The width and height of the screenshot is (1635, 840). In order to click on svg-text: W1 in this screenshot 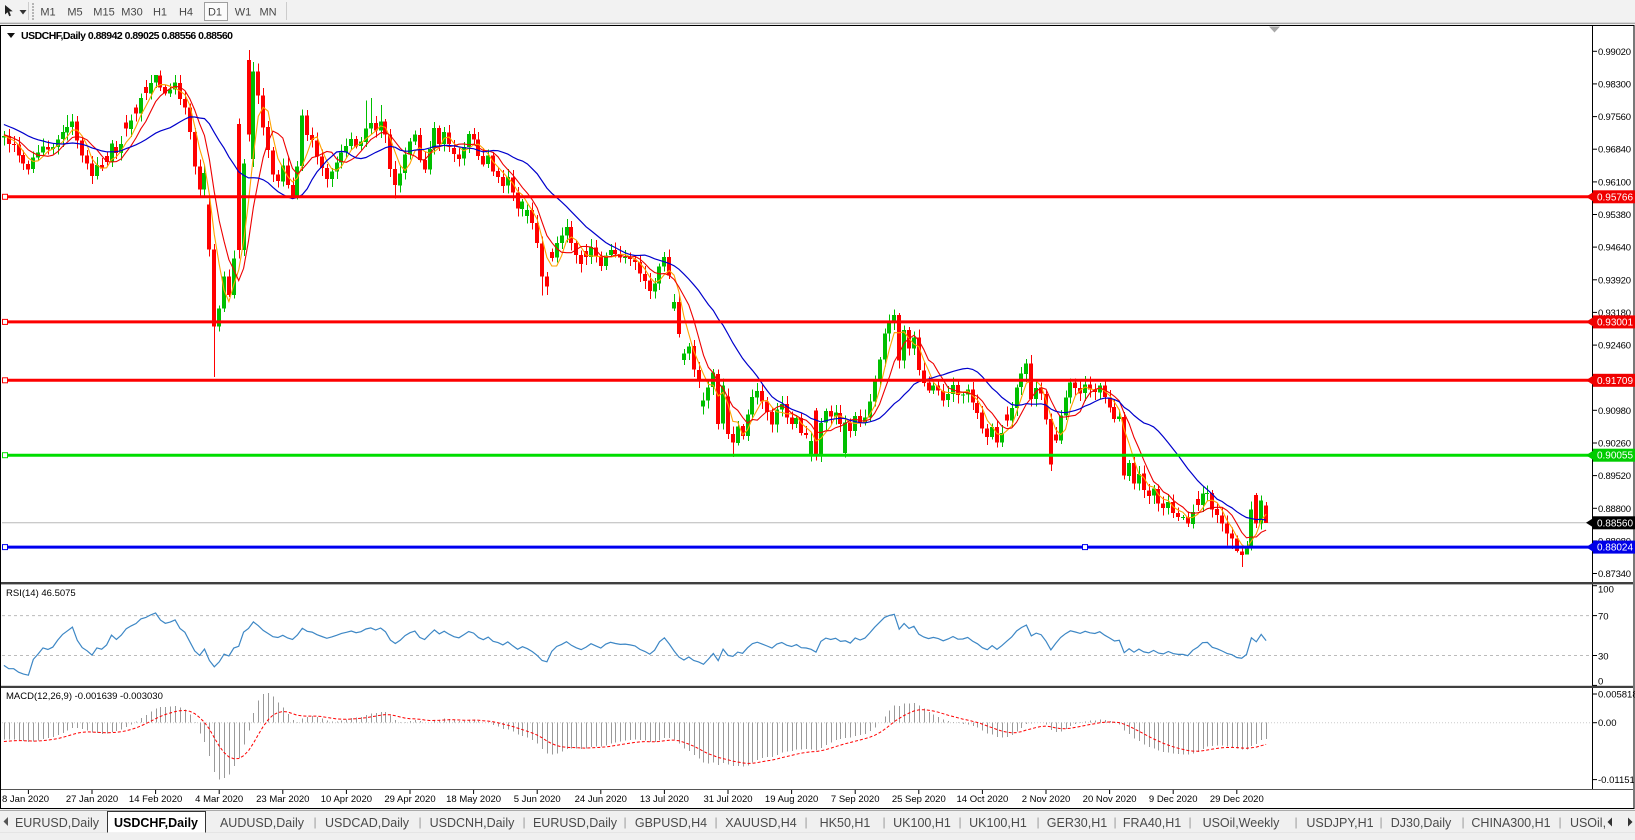, I will do `click(243, 13)`.